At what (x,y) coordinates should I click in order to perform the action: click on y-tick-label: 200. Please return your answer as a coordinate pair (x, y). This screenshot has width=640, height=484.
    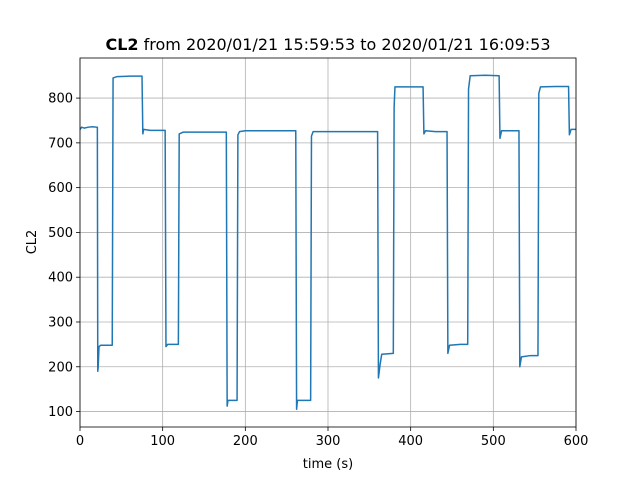
    Looking at the image, I should click on (60, 367).